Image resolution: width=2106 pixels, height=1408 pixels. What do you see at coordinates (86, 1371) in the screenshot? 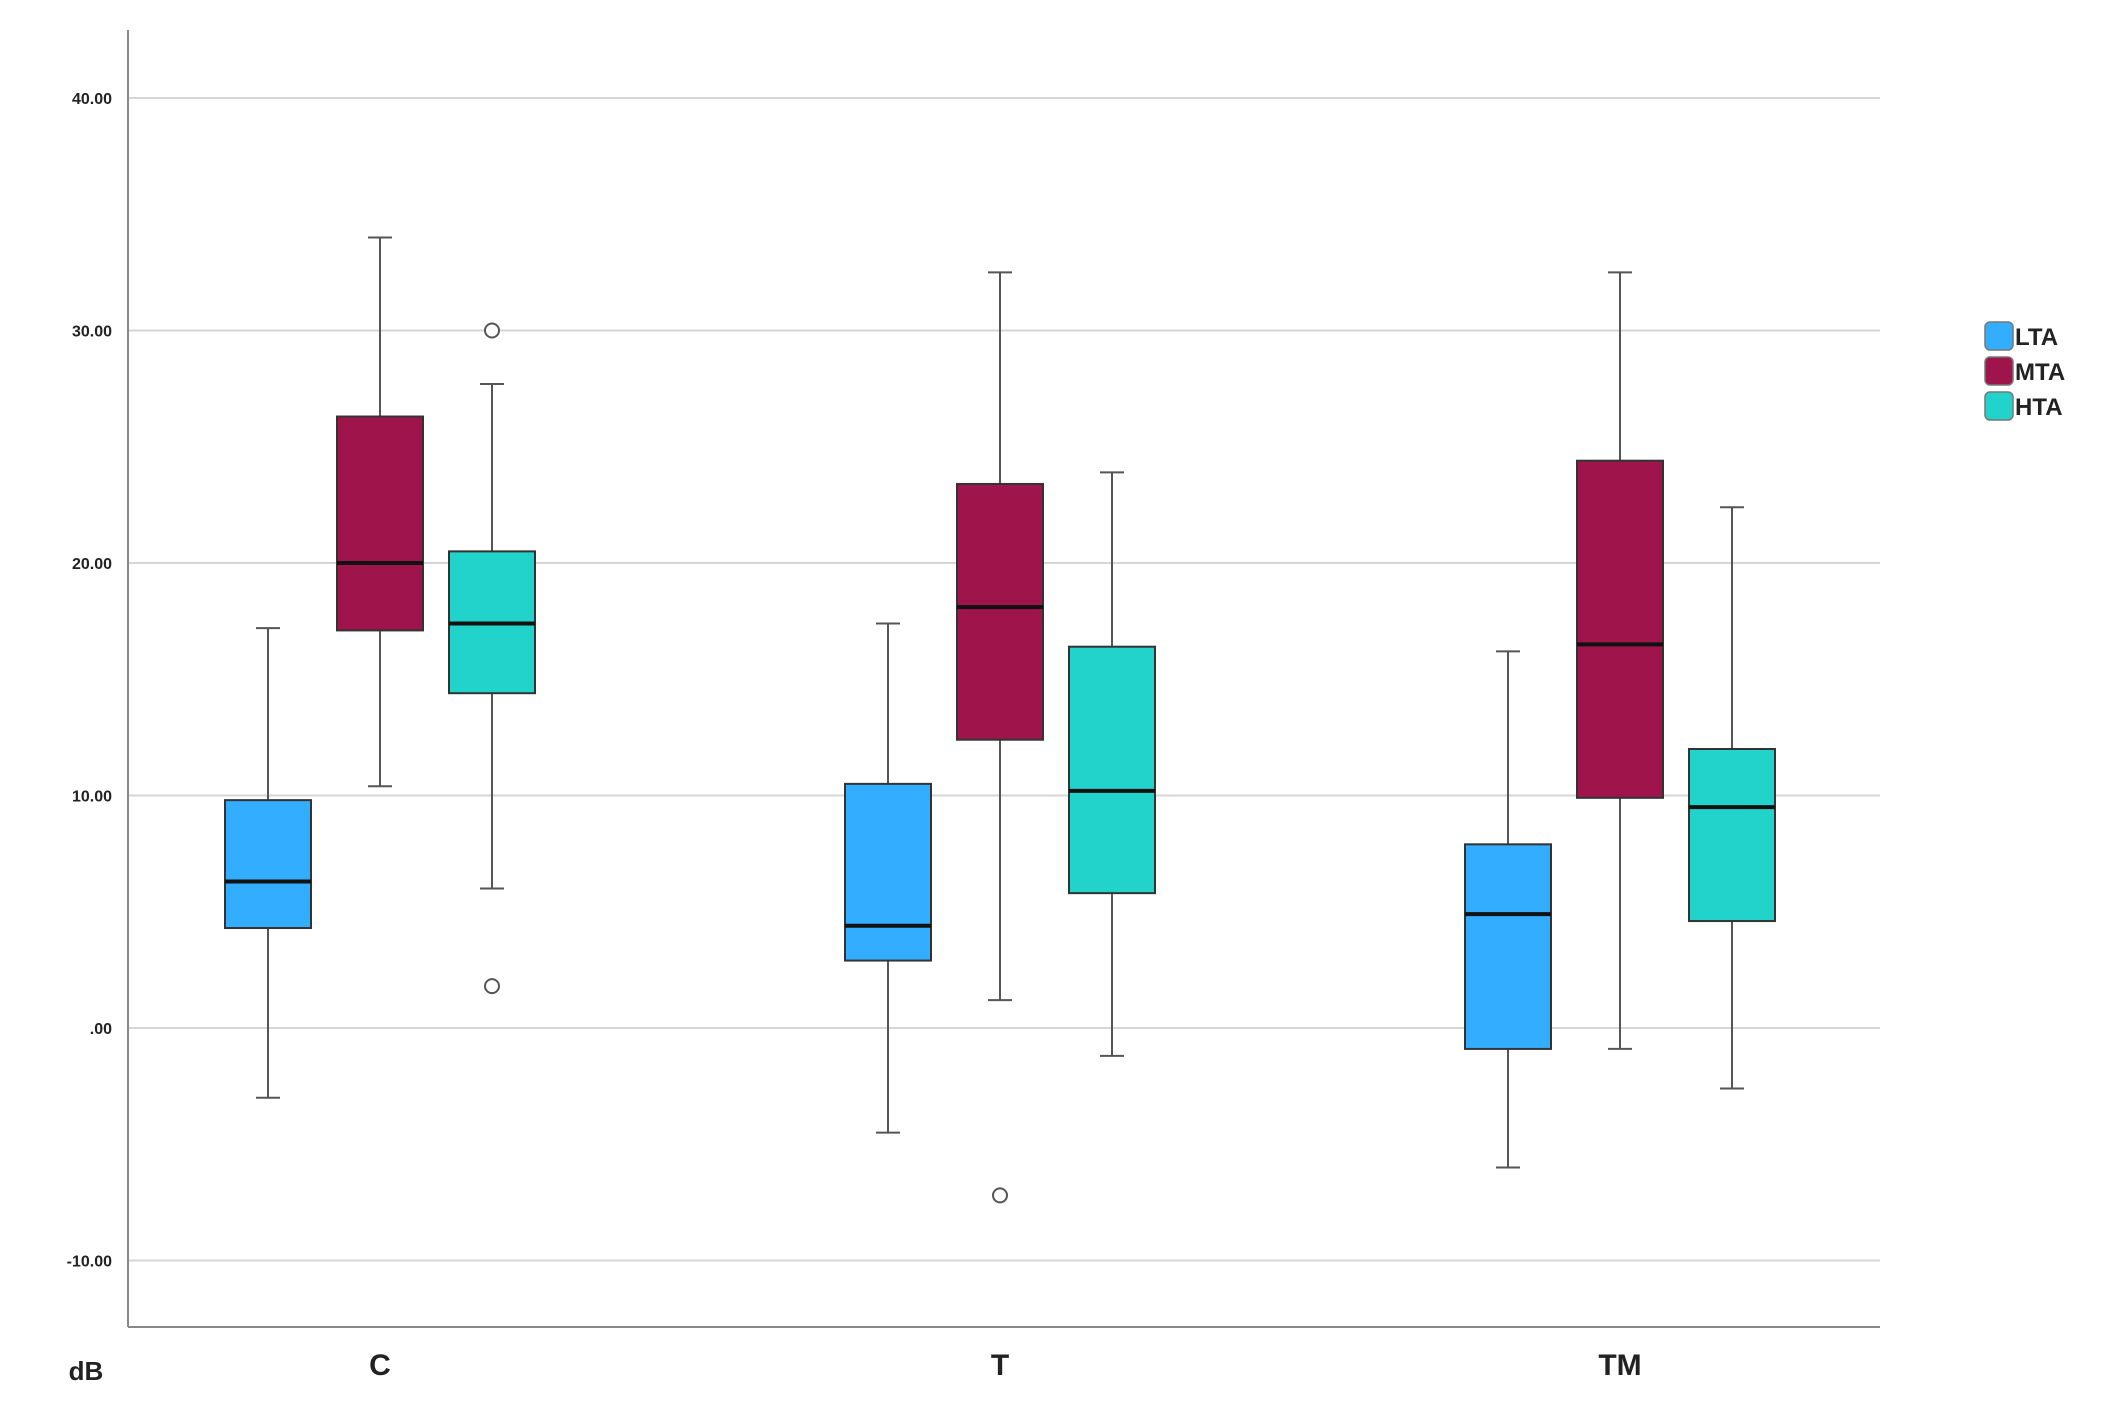
I see `y-axis-title: dB` at bounding box center [86, 1371].